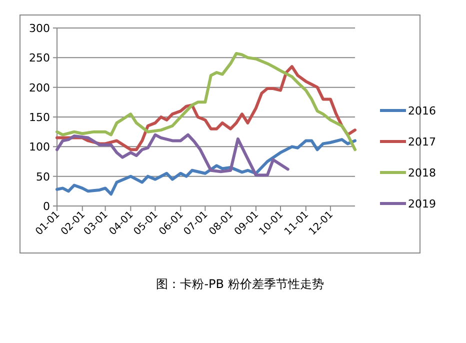 Image resolution: width=466 pixels, height=343 pixels. What do you see at coordinates (422, 111) in the screenshot?
I see `legend-label: 2016` at bounding box center [422, 111].